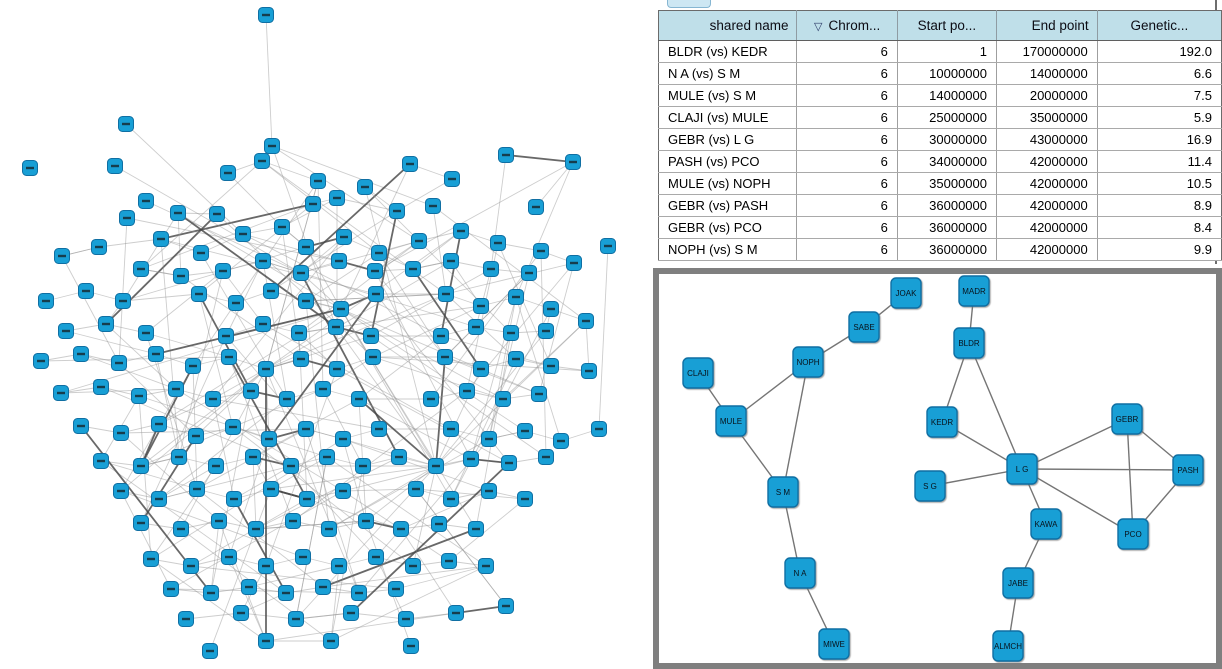 The height and width of the screenshot is (669, 1222). What do you see at coordinates (1074, 444) in the screenshot?
I see `network-edge-LG-GEBR` at bounding box center [1074, 444].